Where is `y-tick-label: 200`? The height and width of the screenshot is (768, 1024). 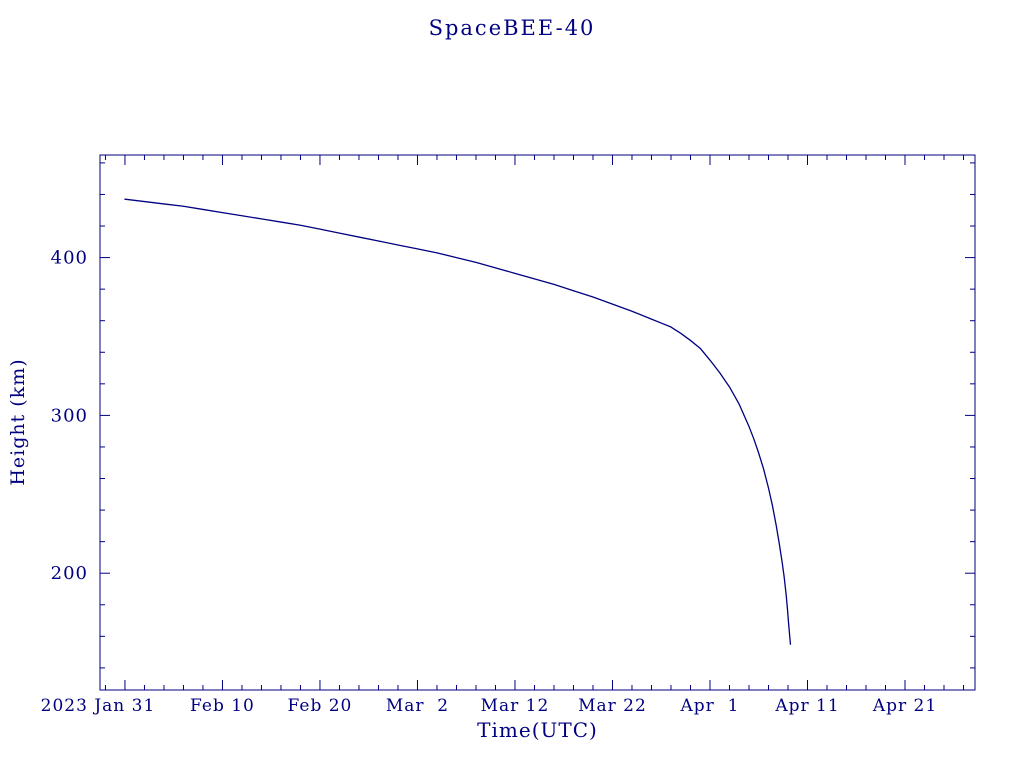
y-tick-label: 200 is located at coordinates (69, 573).